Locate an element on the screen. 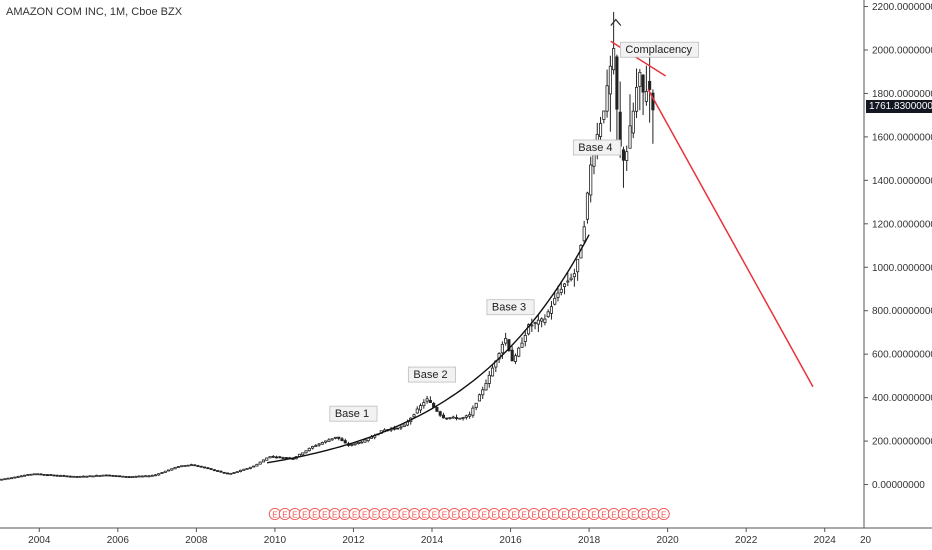 The height and width of the screenshot is (550, 932). x-tick-label: 2008 is located at coordinates (196, 540).